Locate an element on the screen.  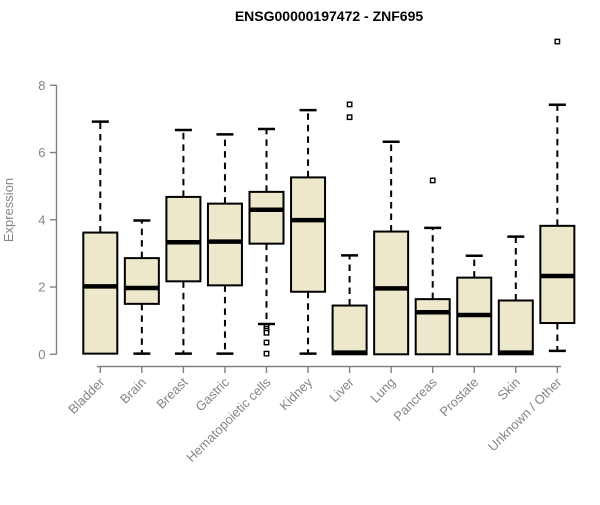
y-tick-label: 2 is located at coordinates (41, 287).